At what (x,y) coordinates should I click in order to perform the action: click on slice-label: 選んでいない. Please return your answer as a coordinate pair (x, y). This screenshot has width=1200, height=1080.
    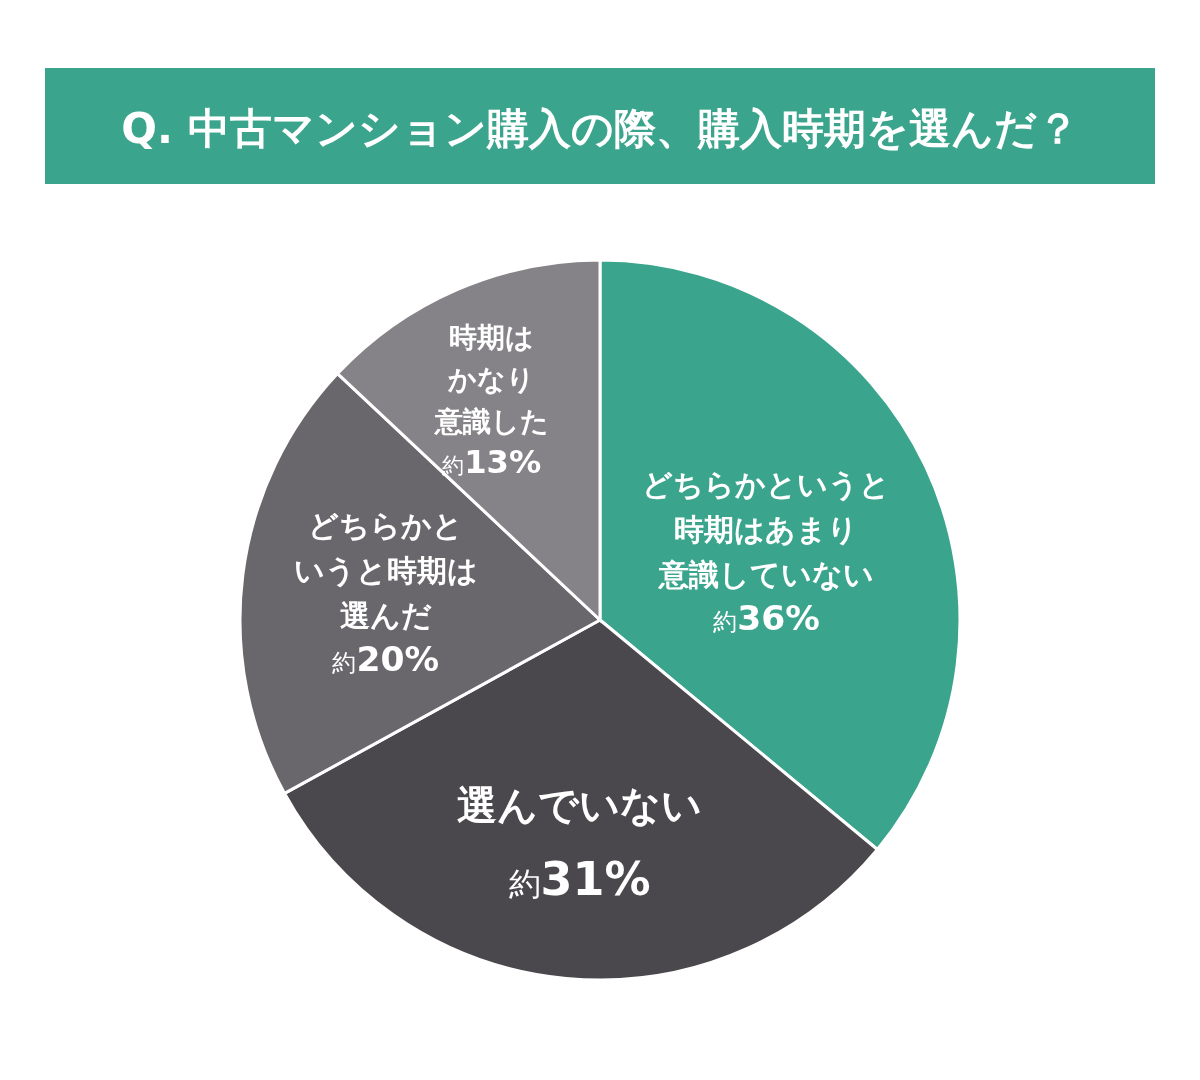
    Looking at the image, I should click on (580, 805).